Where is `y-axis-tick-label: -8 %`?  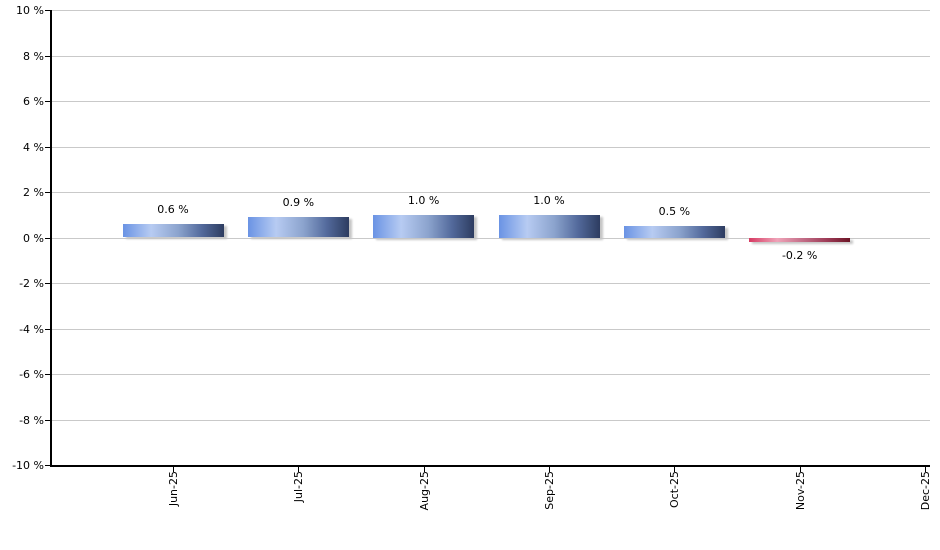
y-axis-tick-label: -8 % is located at coordinates (31, 420).